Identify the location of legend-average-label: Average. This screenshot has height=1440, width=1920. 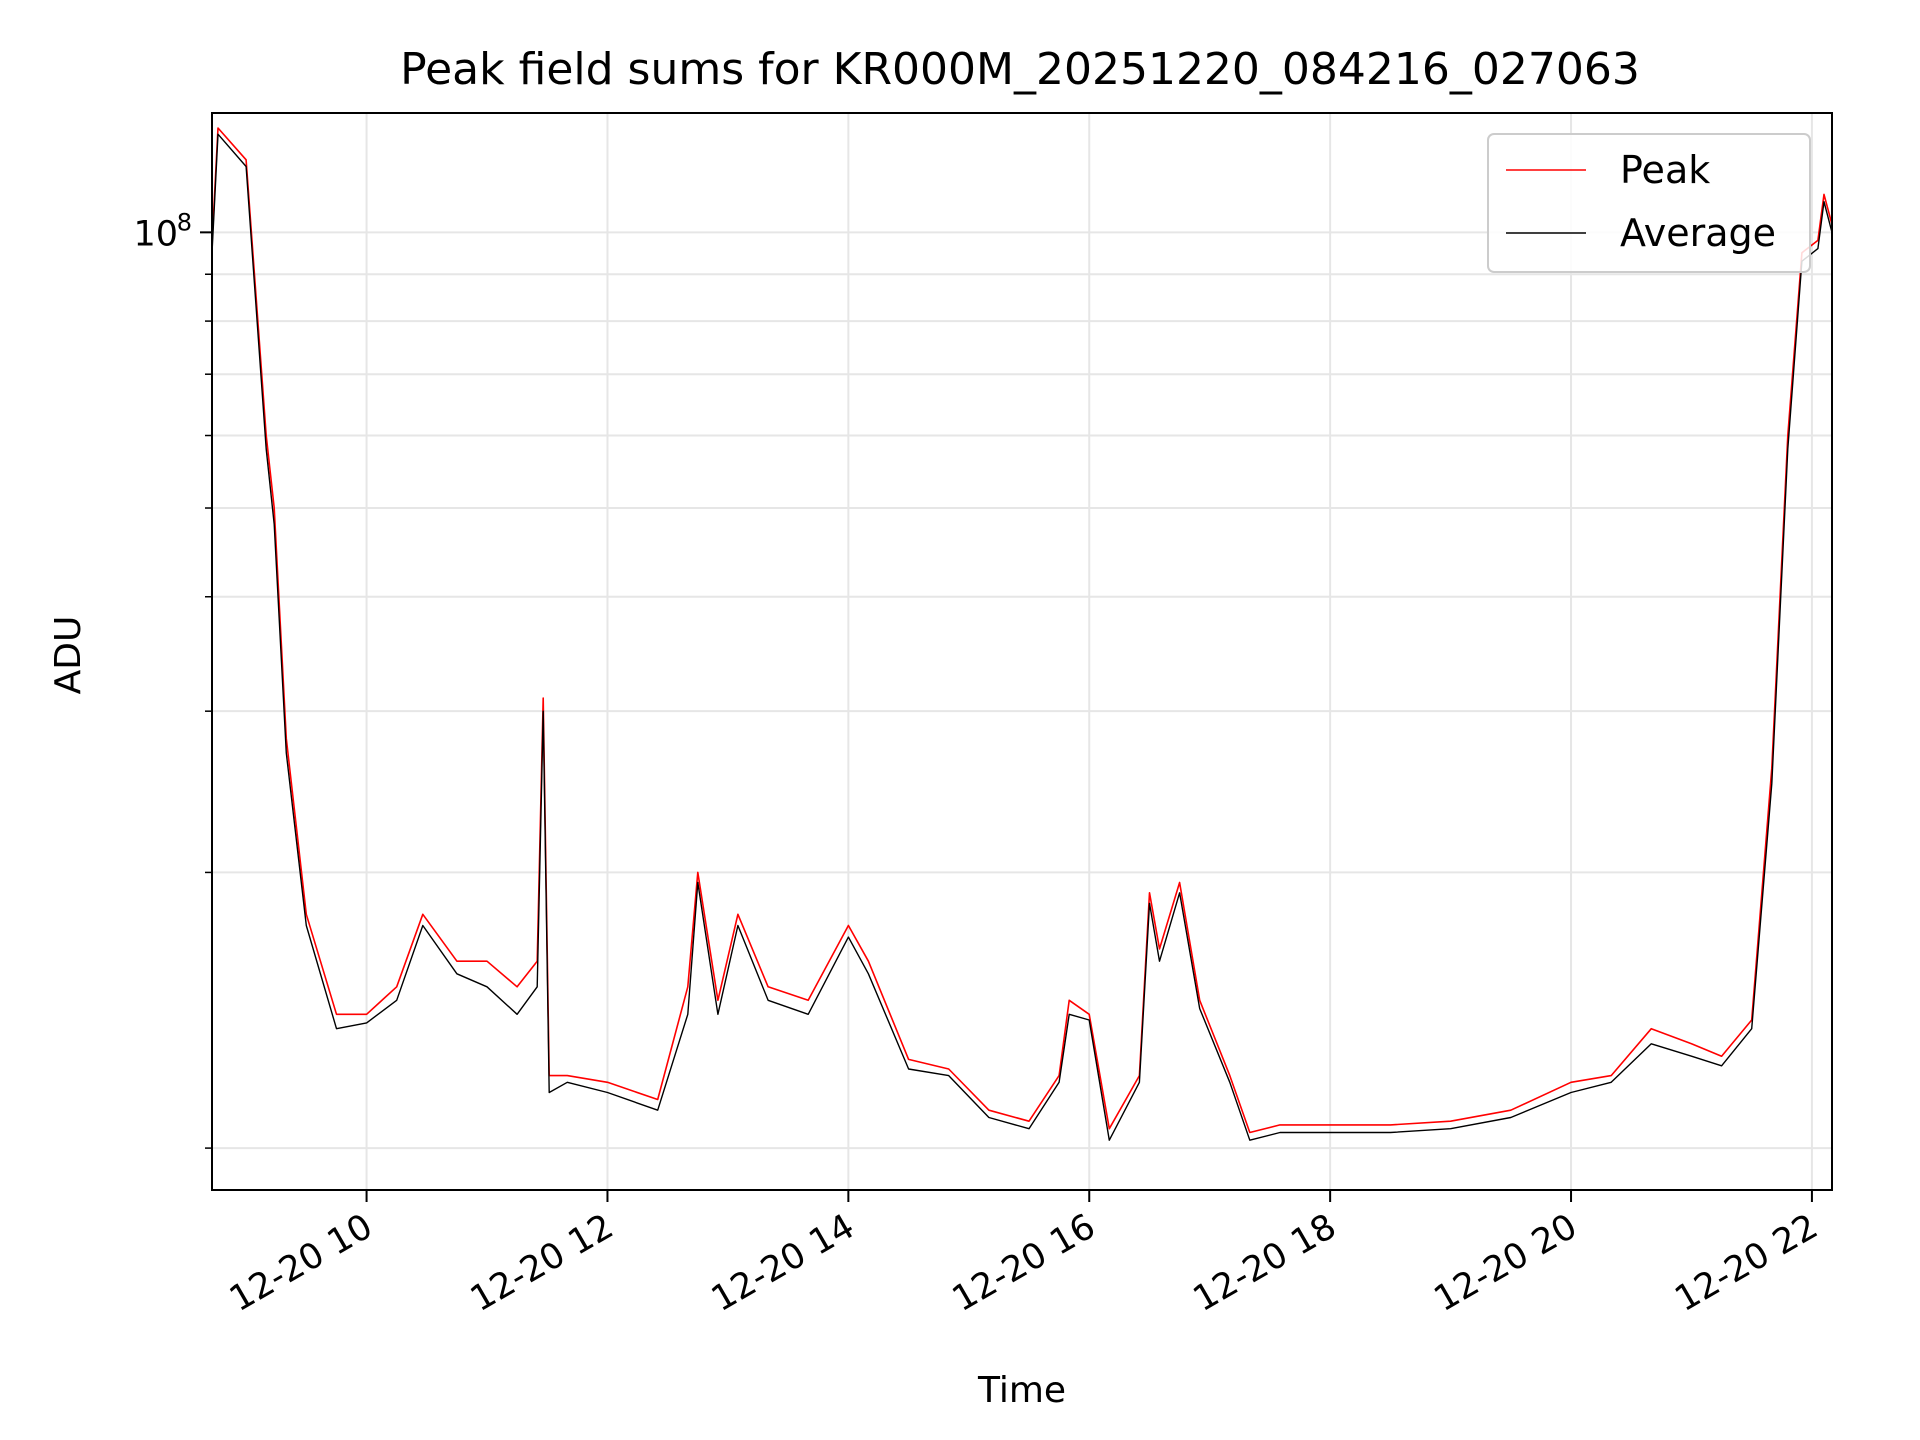
(1698, 233).